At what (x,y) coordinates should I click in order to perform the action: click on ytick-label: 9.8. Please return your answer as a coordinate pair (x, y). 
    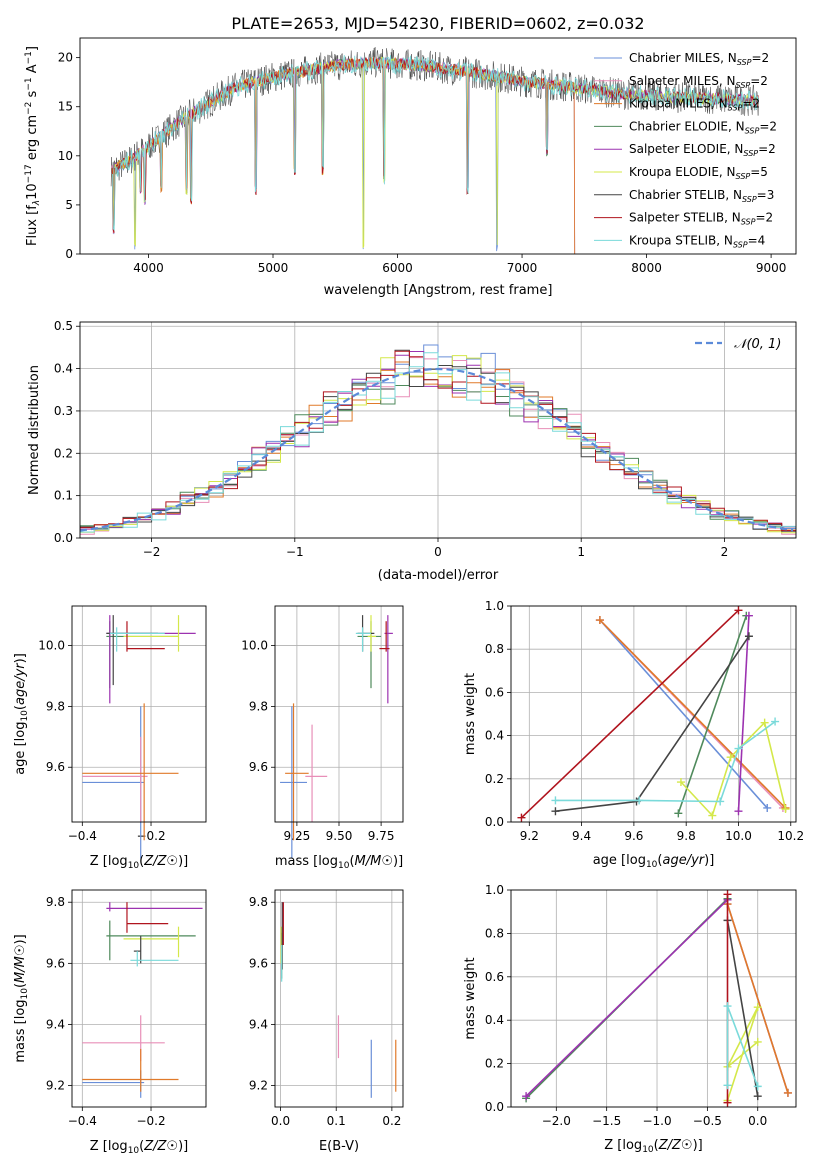
    Looking at the image, I should click on (258, 902).